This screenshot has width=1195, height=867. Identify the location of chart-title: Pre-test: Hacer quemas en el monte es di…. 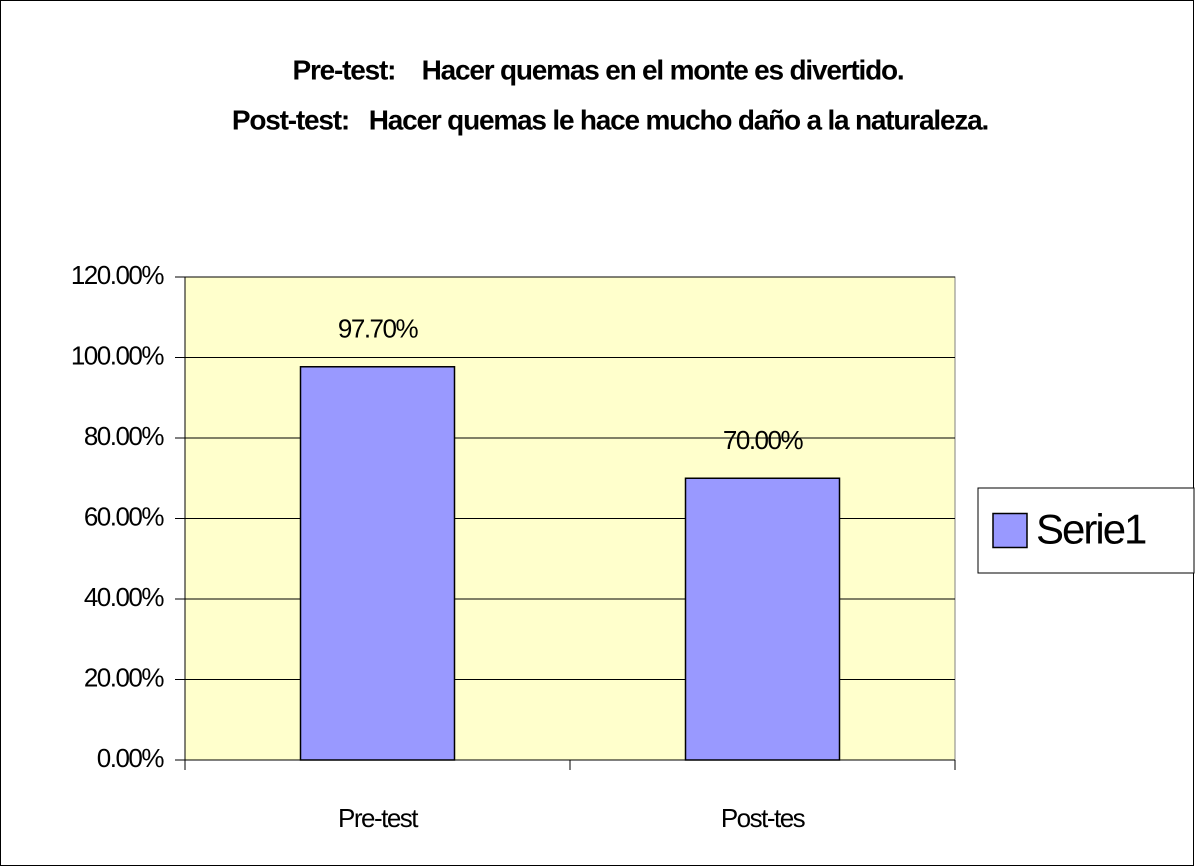
(597, 69).